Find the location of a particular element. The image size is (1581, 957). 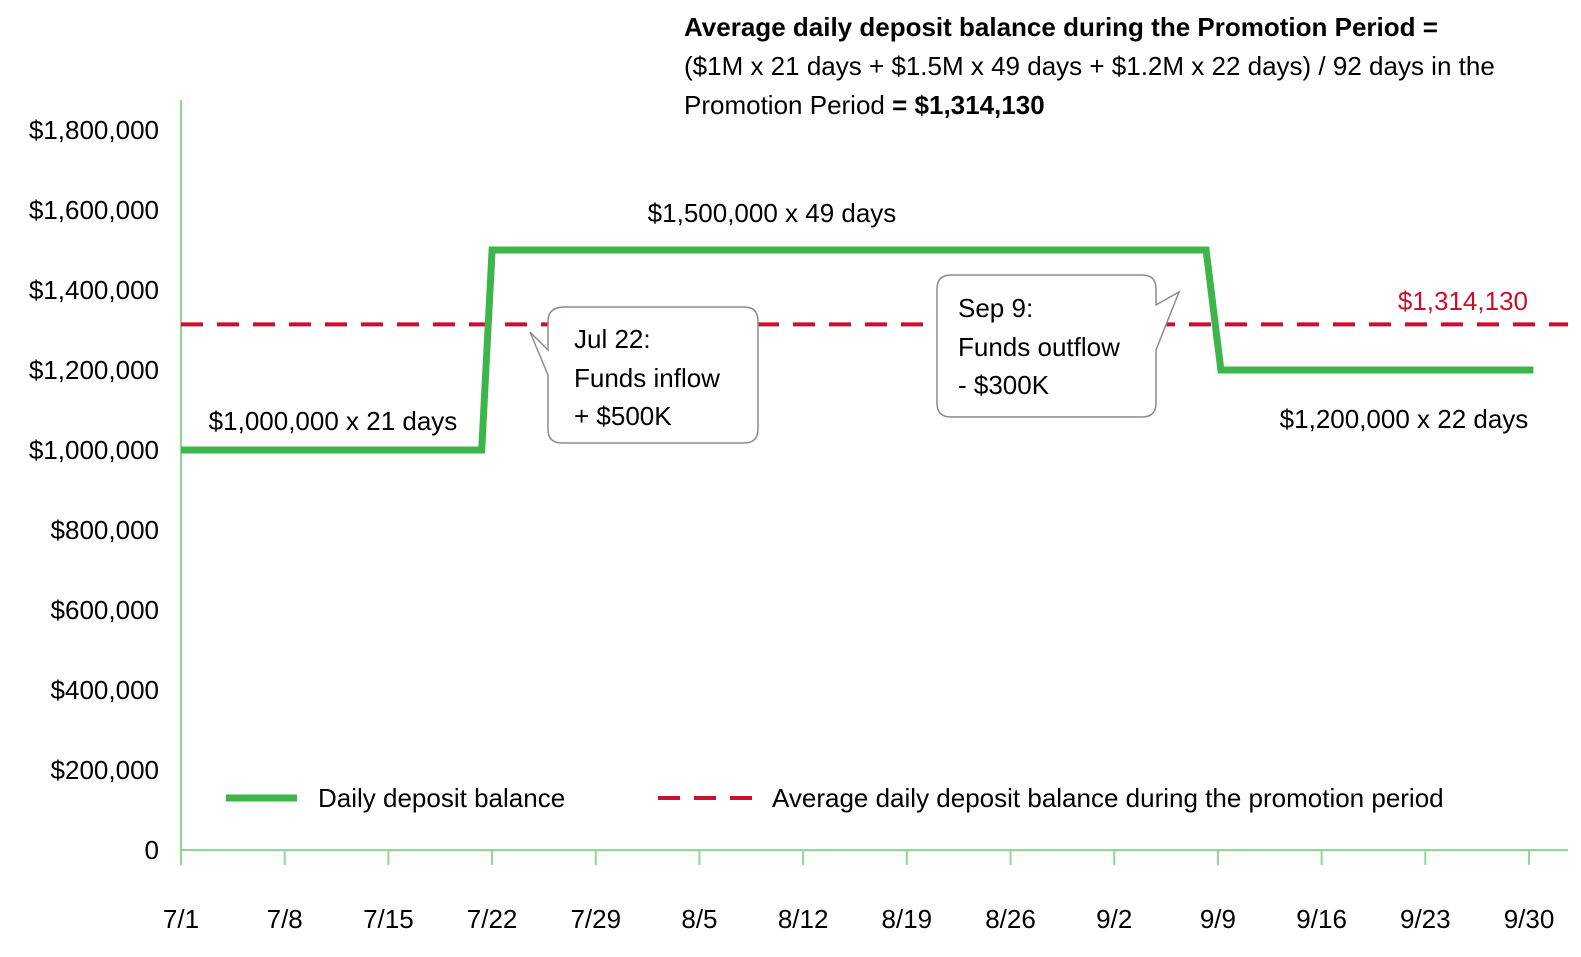

y-tick-label: $1,000,000 is located at coordinates (94, 450).